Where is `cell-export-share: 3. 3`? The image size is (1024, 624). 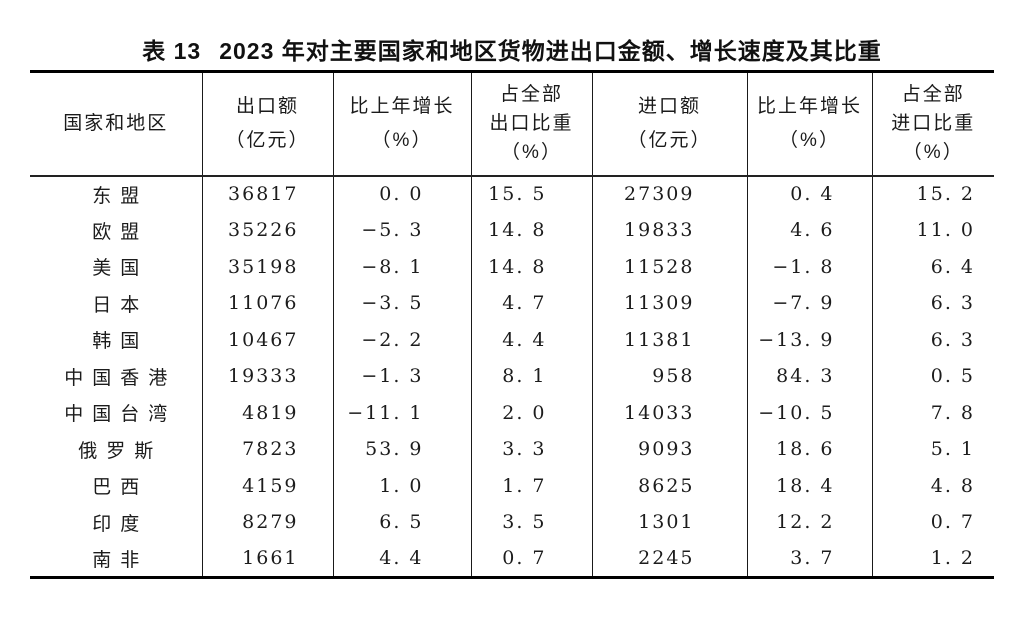
cell-export-share: 3. 3 is located at coordinates (531, 449).